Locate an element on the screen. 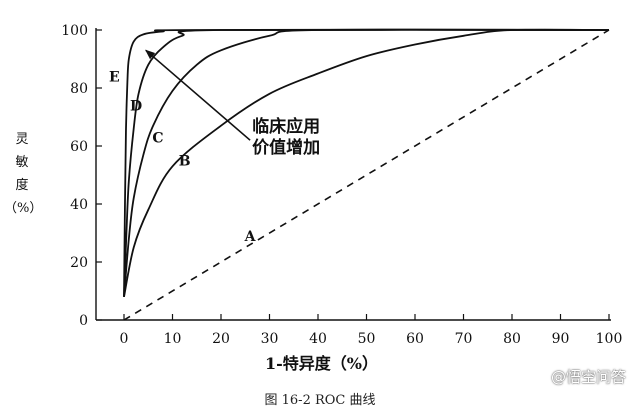 The width and height of the screenshot is (640, 415). y-axis-label-char: 敏 is located at coordinates (22, 162).